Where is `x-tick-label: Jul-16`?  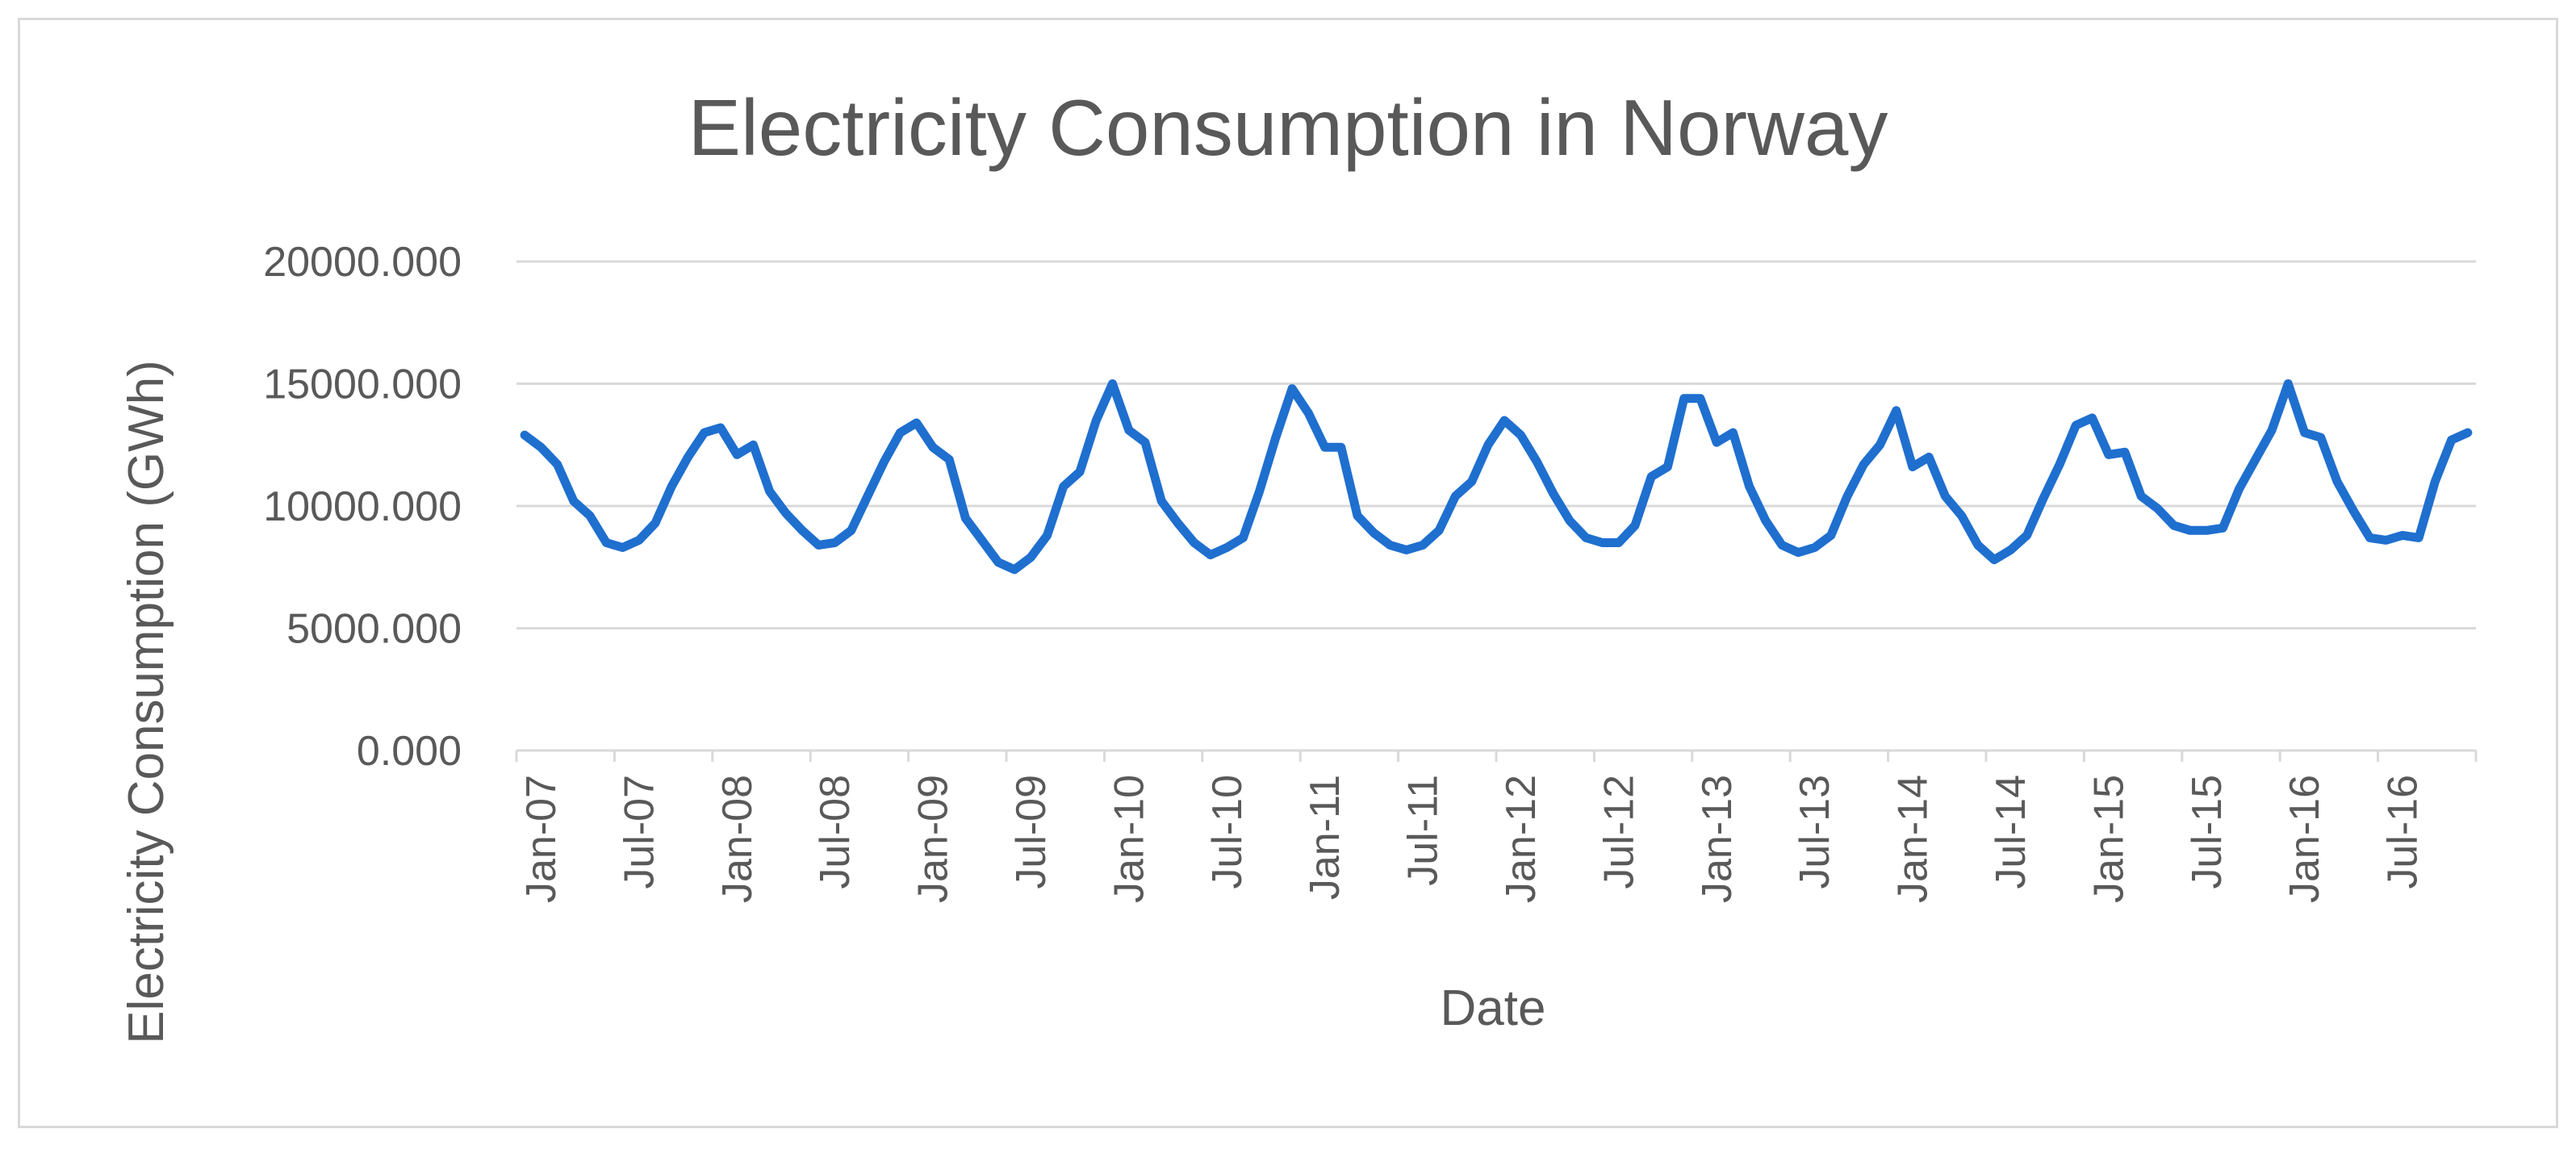 x-tick-label: Jul-16 is located at coordinates (2403, 832).